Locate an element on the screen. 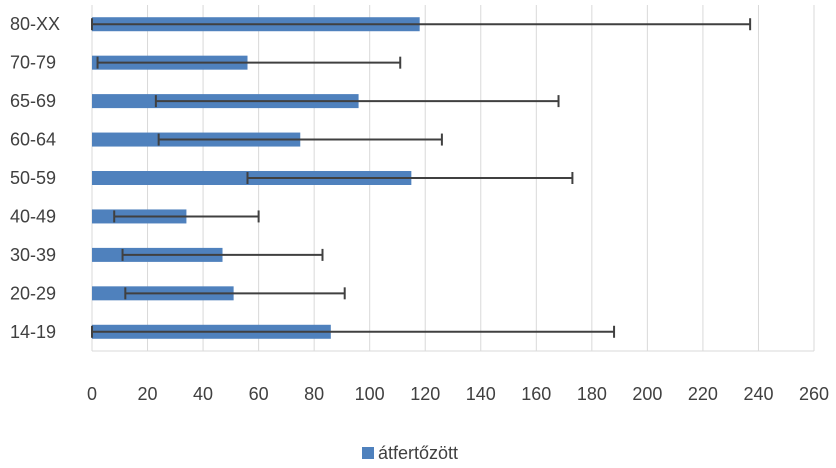 The width and height of the screenshot is (836, 468). y-tick-label: 50-59 is located at coordinates (33, 178).